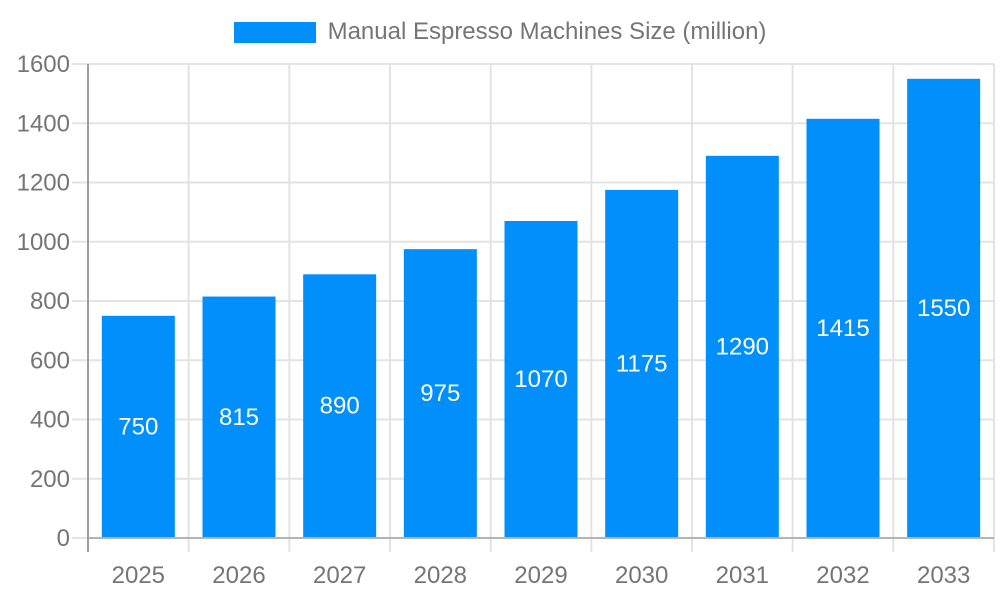  Describe the element at coordinates (641, 575) in the screenshot. I see `x-tick-label: 2030` at that location.